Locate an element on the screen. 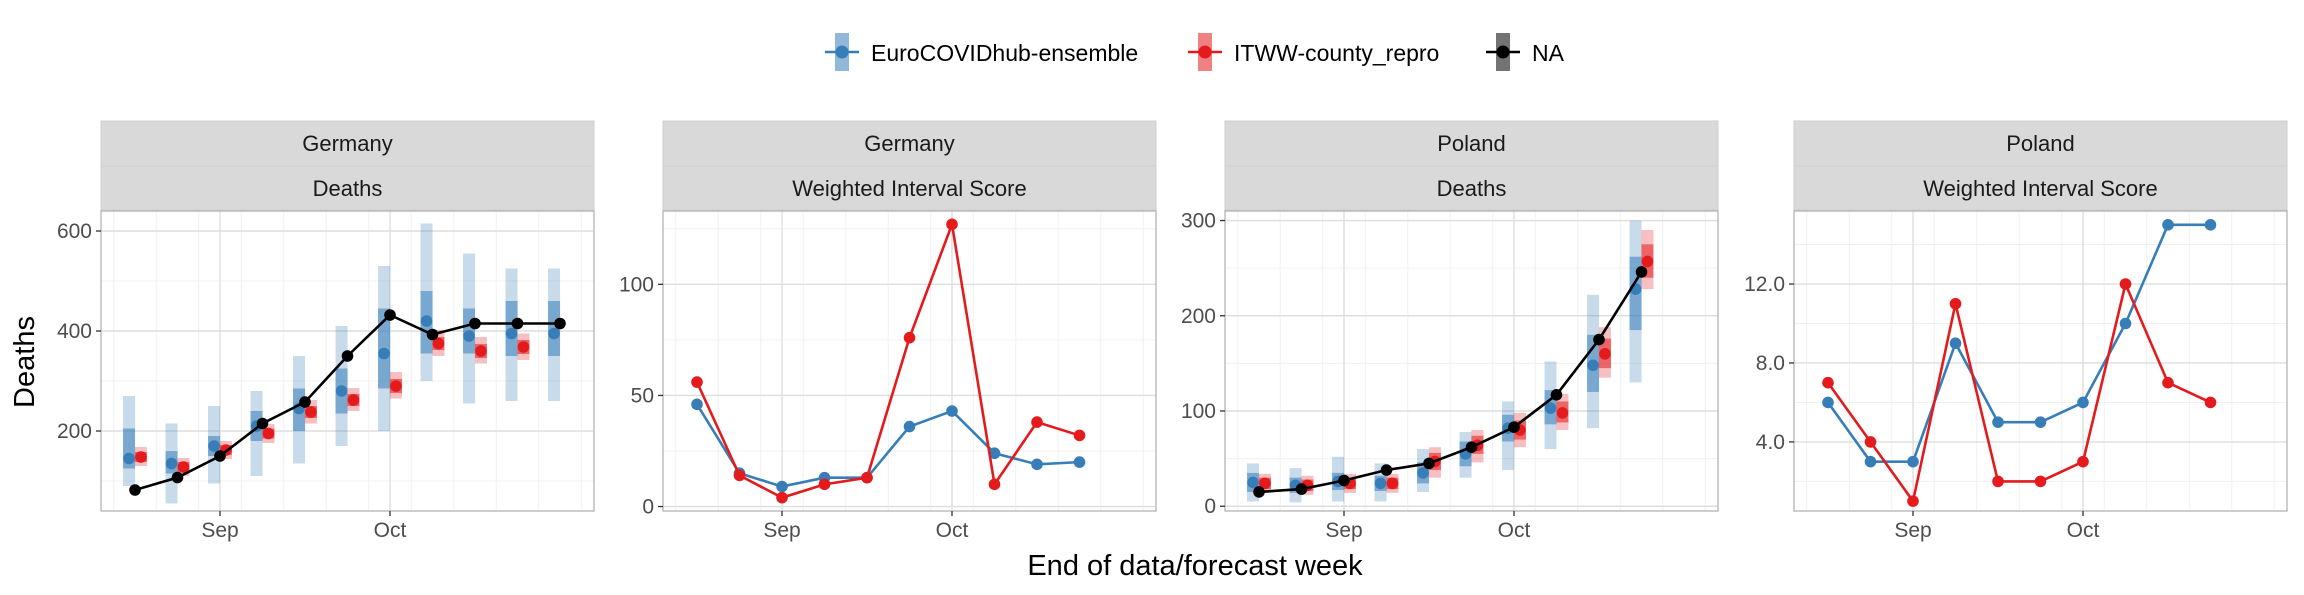 The height and width of the screenshot is (595, 2304). y-tick-label: 8.0 is located at coordinates (1770, 363).